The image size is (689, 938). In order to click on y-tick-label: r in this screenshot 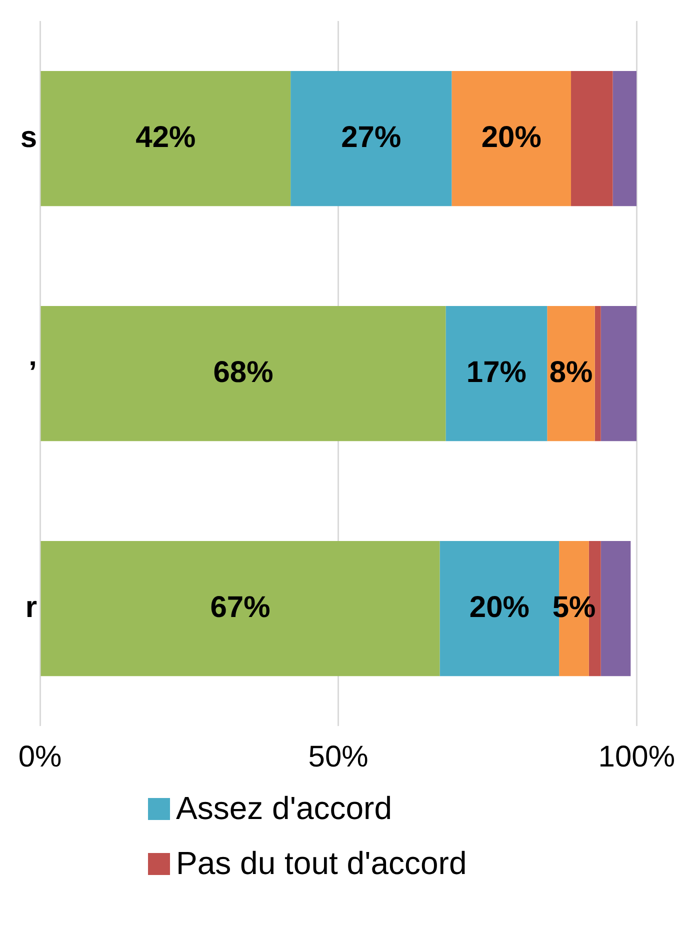, I will do `click(31, 607)`.